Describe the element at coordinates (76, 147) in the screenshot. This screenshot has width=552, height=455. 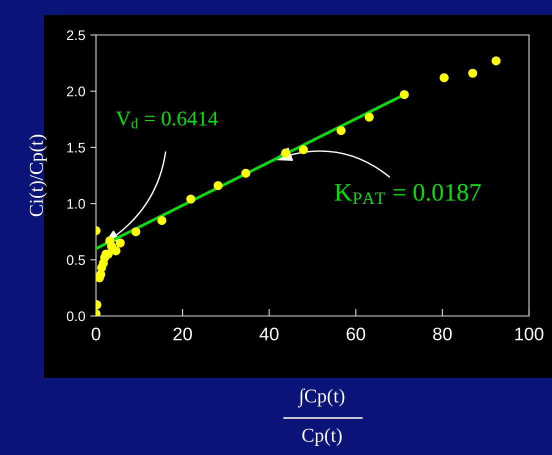
I see `y-tick-label: 1.5` at that location.